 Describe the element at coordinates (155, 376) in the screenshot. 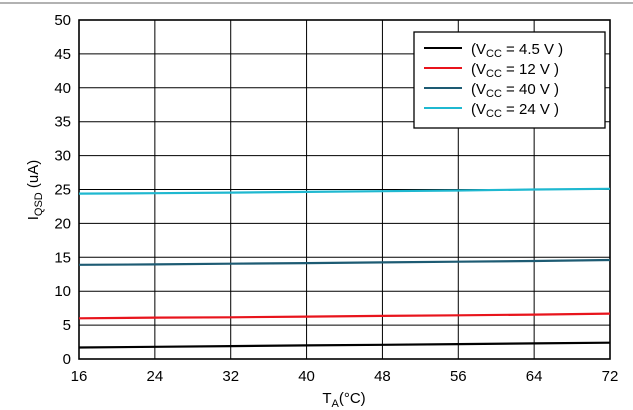

I see `x-tick-label: 24` at that location.